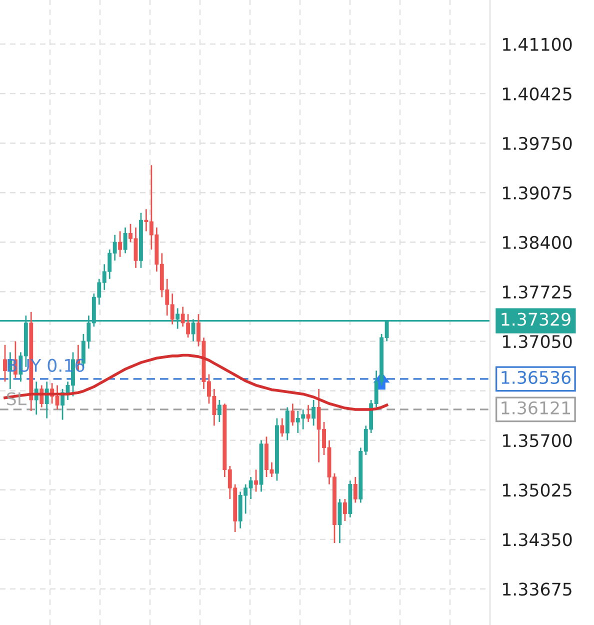 The image size is (594, 625). Describe the element at coordinates (537, 341) in the screenshot. I see `y-tick-label: 1.37050` at that location.